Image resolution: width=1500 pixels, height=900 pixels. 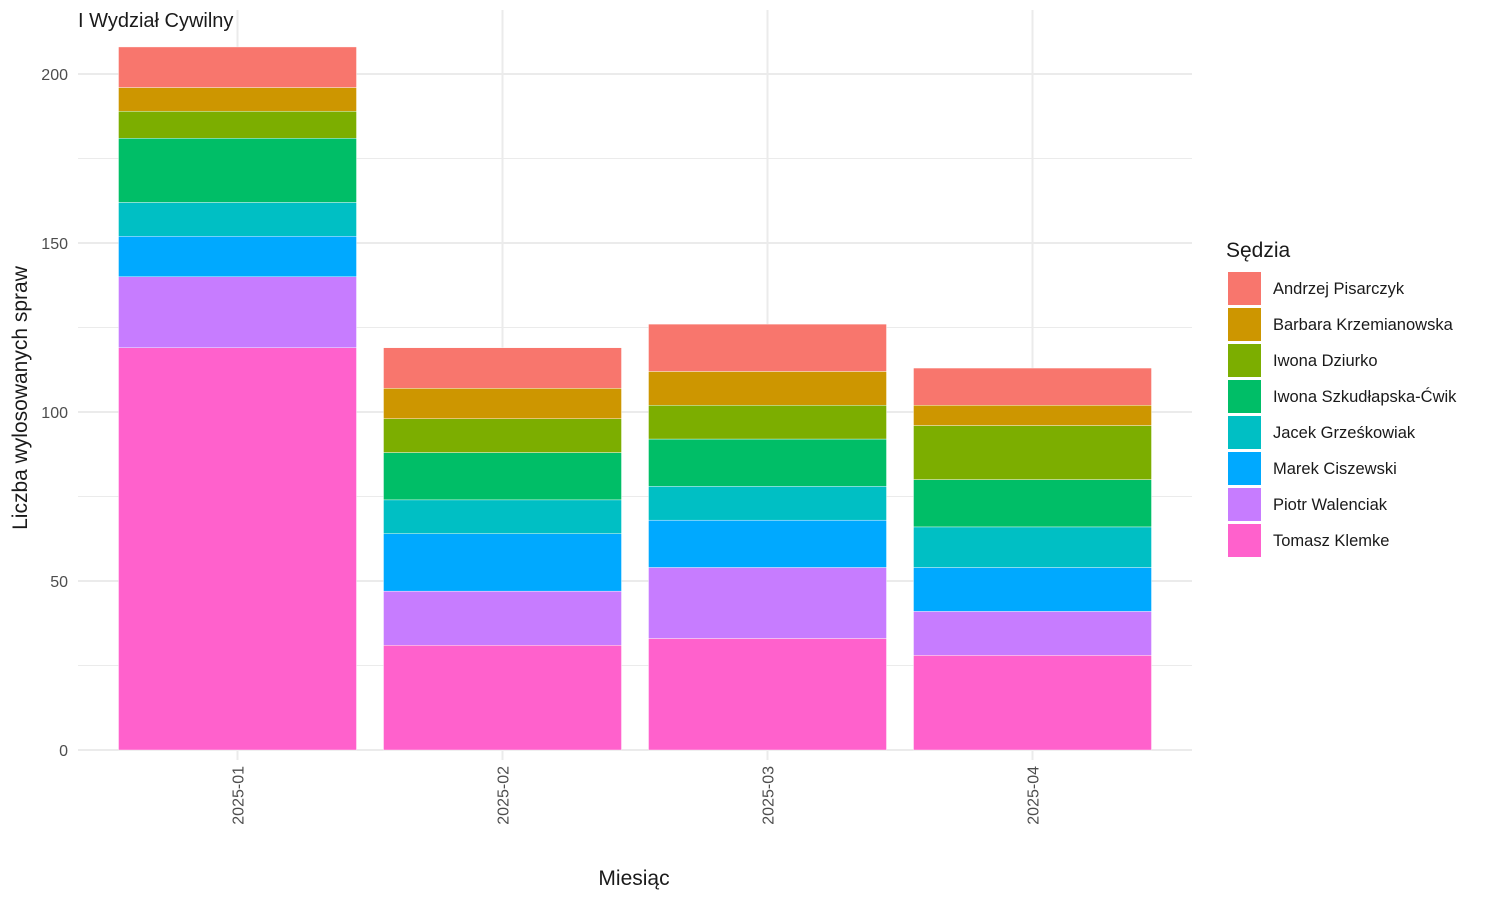 I want to click on legend-label: Andrzej Pisarczyk, so click(x=1339, y=289).